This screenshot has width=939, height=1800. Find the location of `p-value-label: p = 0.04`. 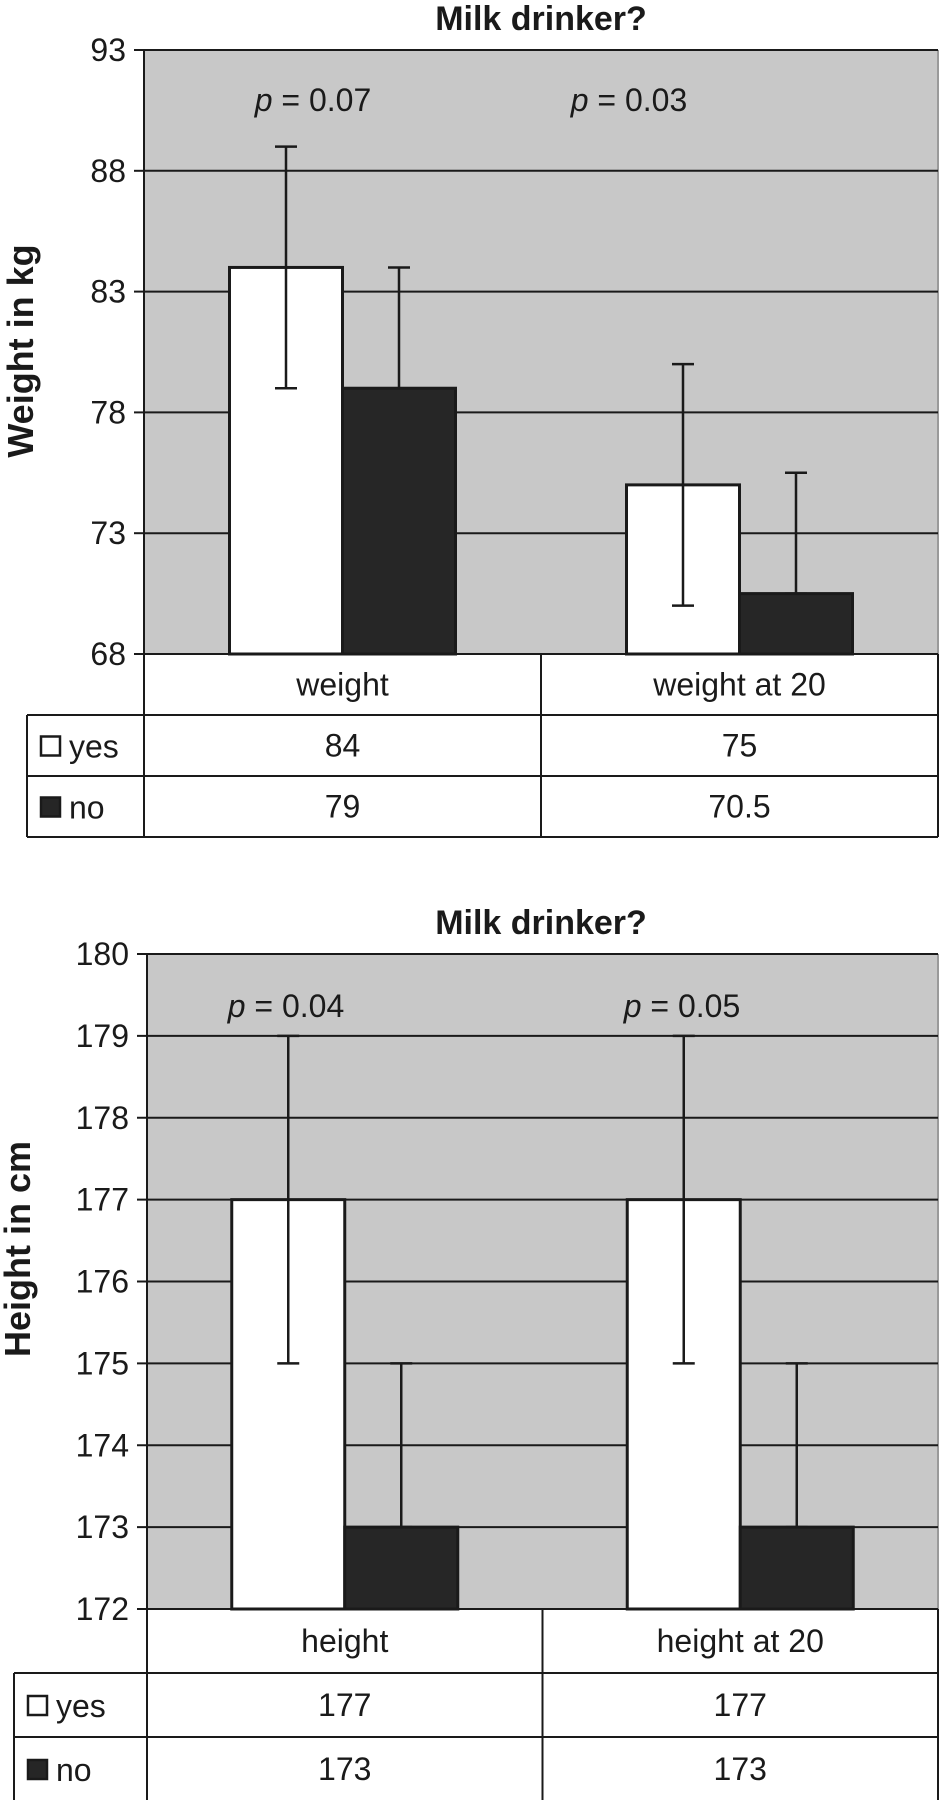

p-value-label: p = 0.04 is located at coordinates (286, 1006).